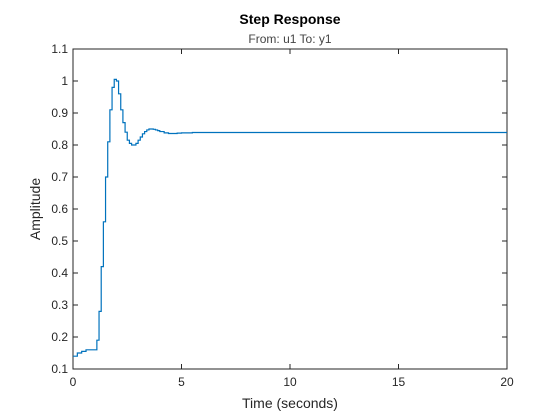 Image resolution: width=560 pixels, height=420 pixels. I want to click on x-tick-label: 0, so click(73, 382).